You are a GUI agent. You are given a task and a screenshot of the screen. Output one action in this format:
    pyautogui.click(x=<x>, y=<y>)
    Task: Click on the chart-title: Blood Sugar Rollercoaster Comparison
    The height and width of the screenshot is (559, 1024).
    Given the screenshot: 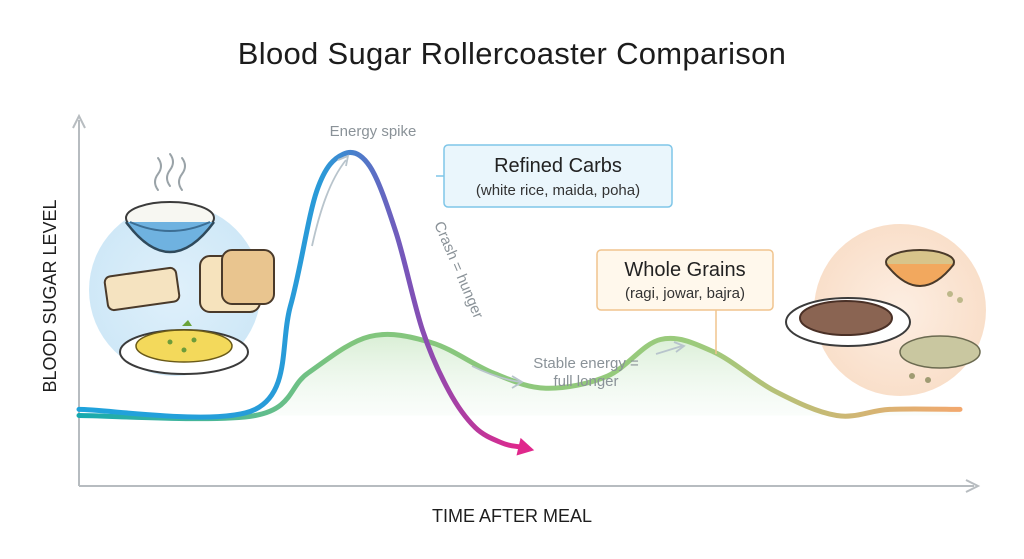 What is the action you would take?
    pyautogui.click(x=512, y=53)
    